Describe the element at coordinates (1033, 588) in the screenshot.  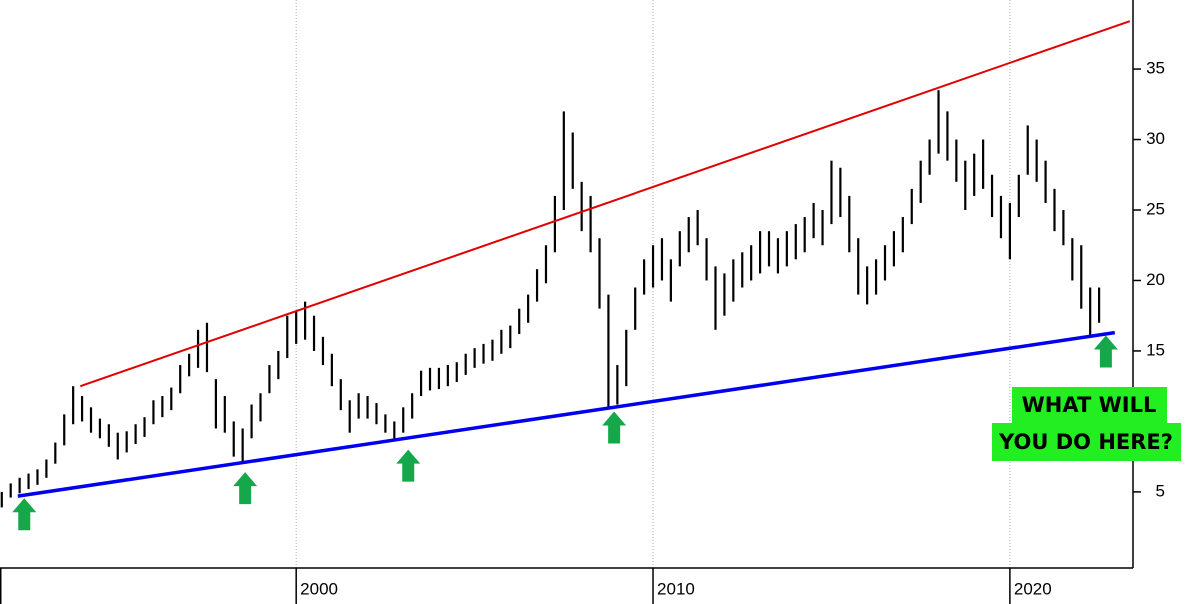
I see `x-tick-label: 2020` at that location.